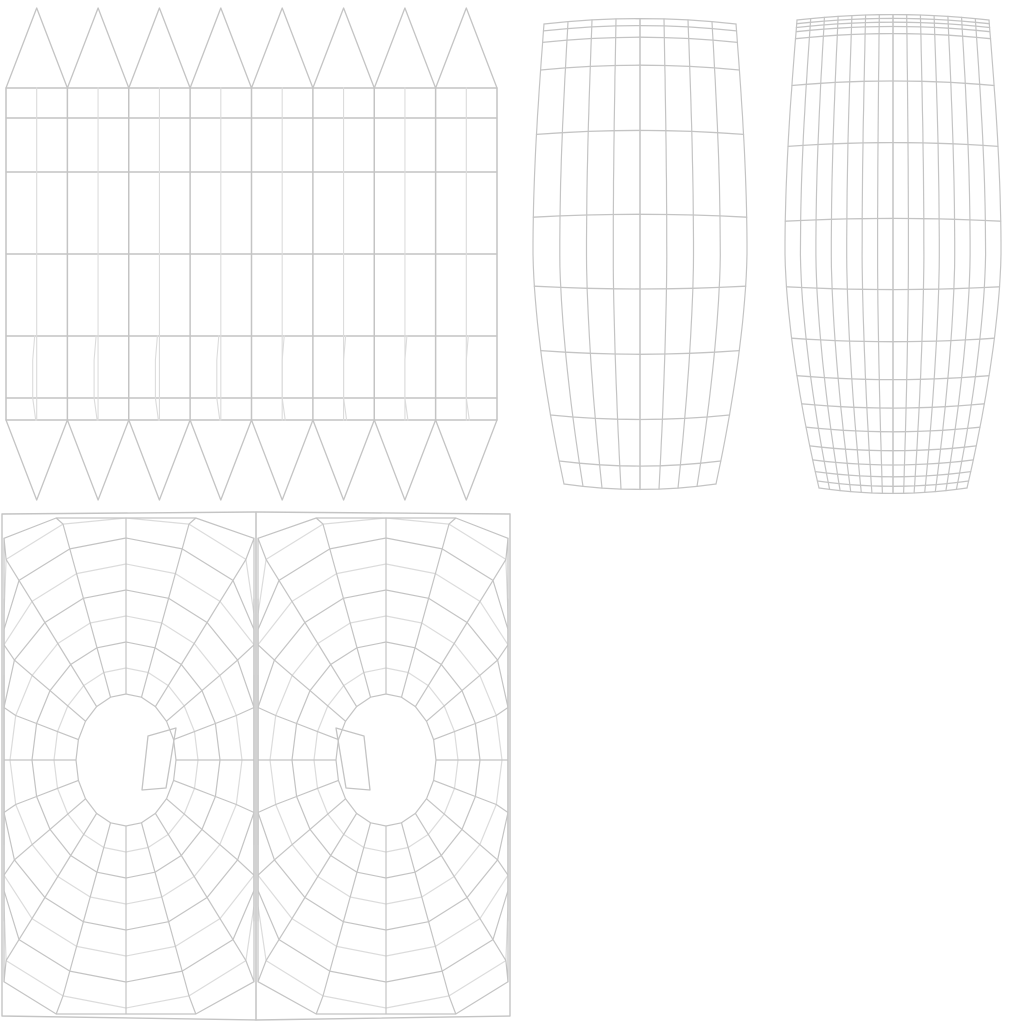  I want to click on tapered-body-island-left, so click(640, 254).